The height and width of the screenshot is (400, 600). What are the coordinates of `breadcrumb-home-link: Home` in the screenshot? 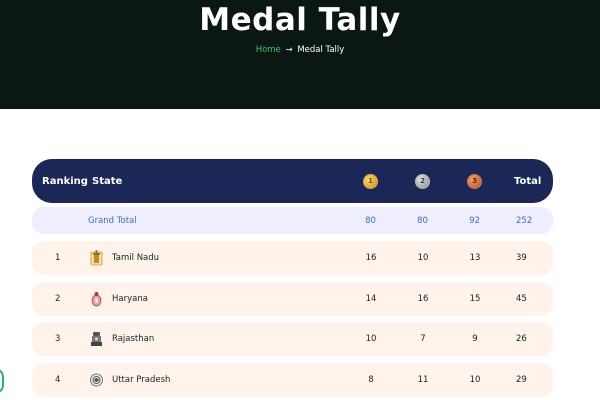 It's located at (268, 50).